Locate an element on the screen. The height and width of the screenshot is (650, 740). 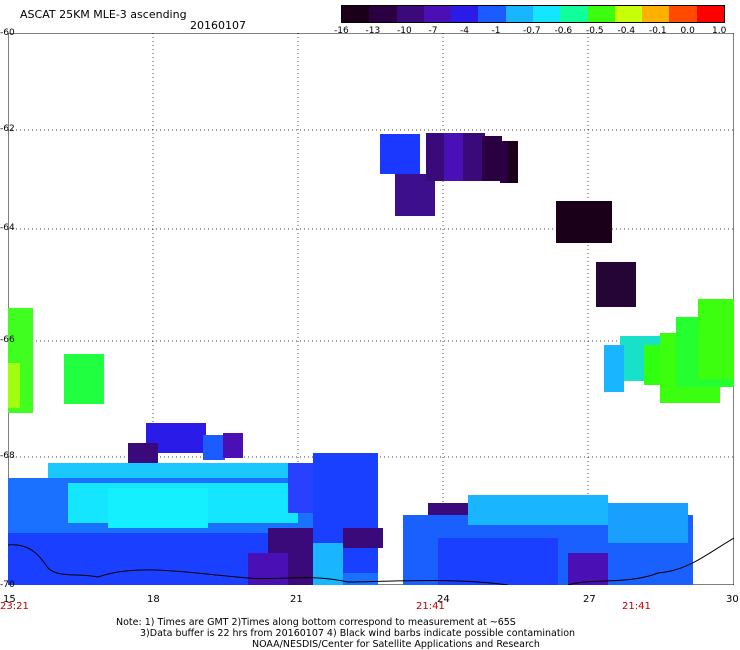
colorbar is located at coordinates (533, 14).